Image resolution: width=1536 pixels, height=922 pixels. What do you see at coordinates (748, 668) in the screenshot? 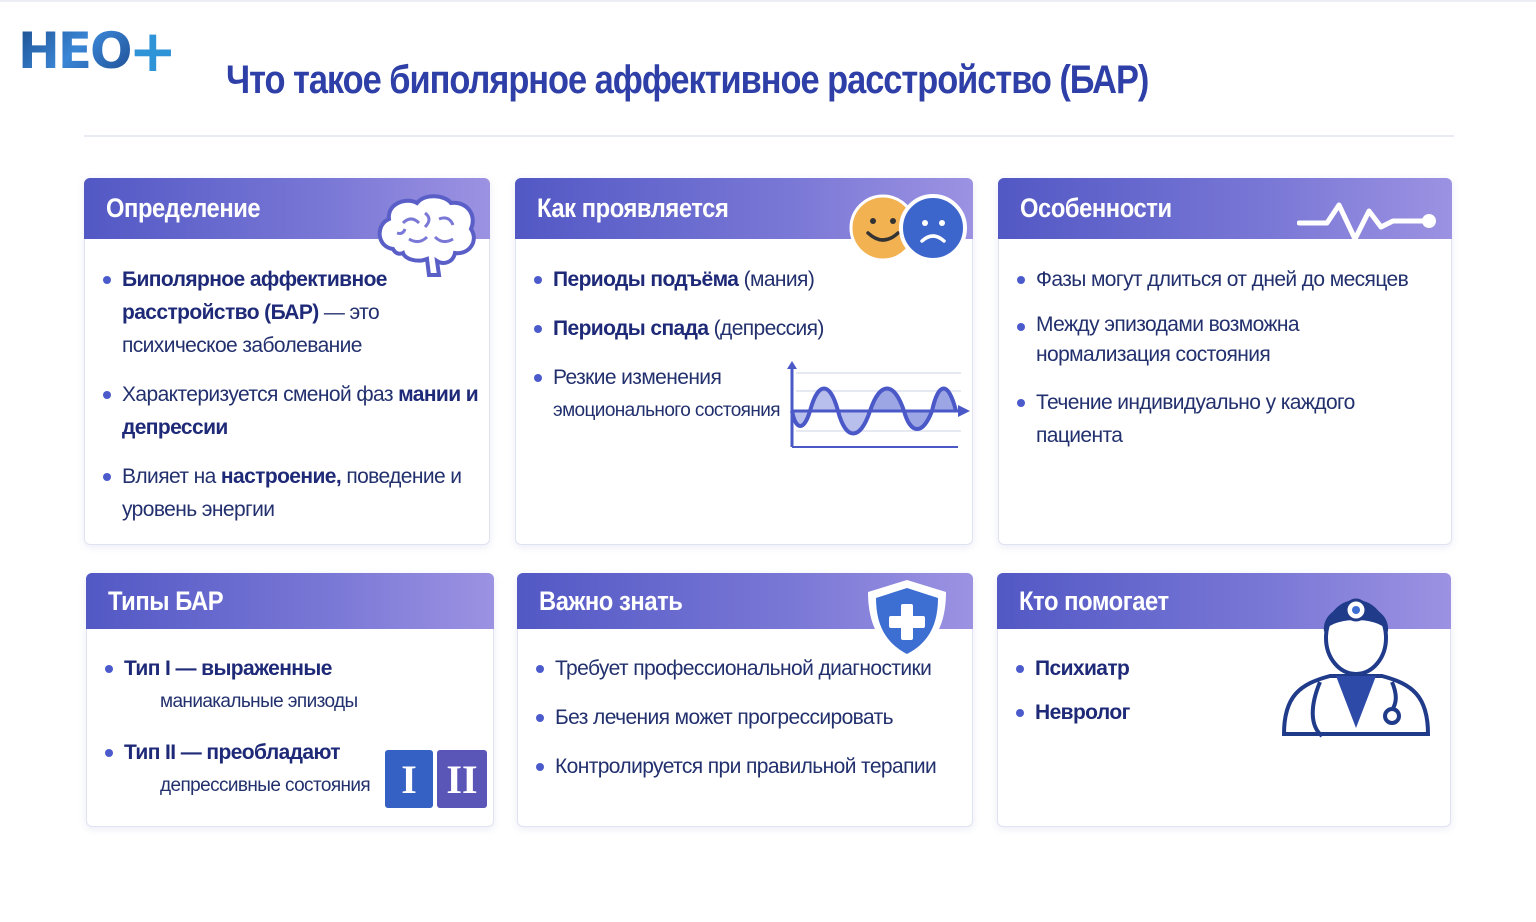
I see `list-item: Требует профессиональной диагностики` at bounding box center [748, 668].